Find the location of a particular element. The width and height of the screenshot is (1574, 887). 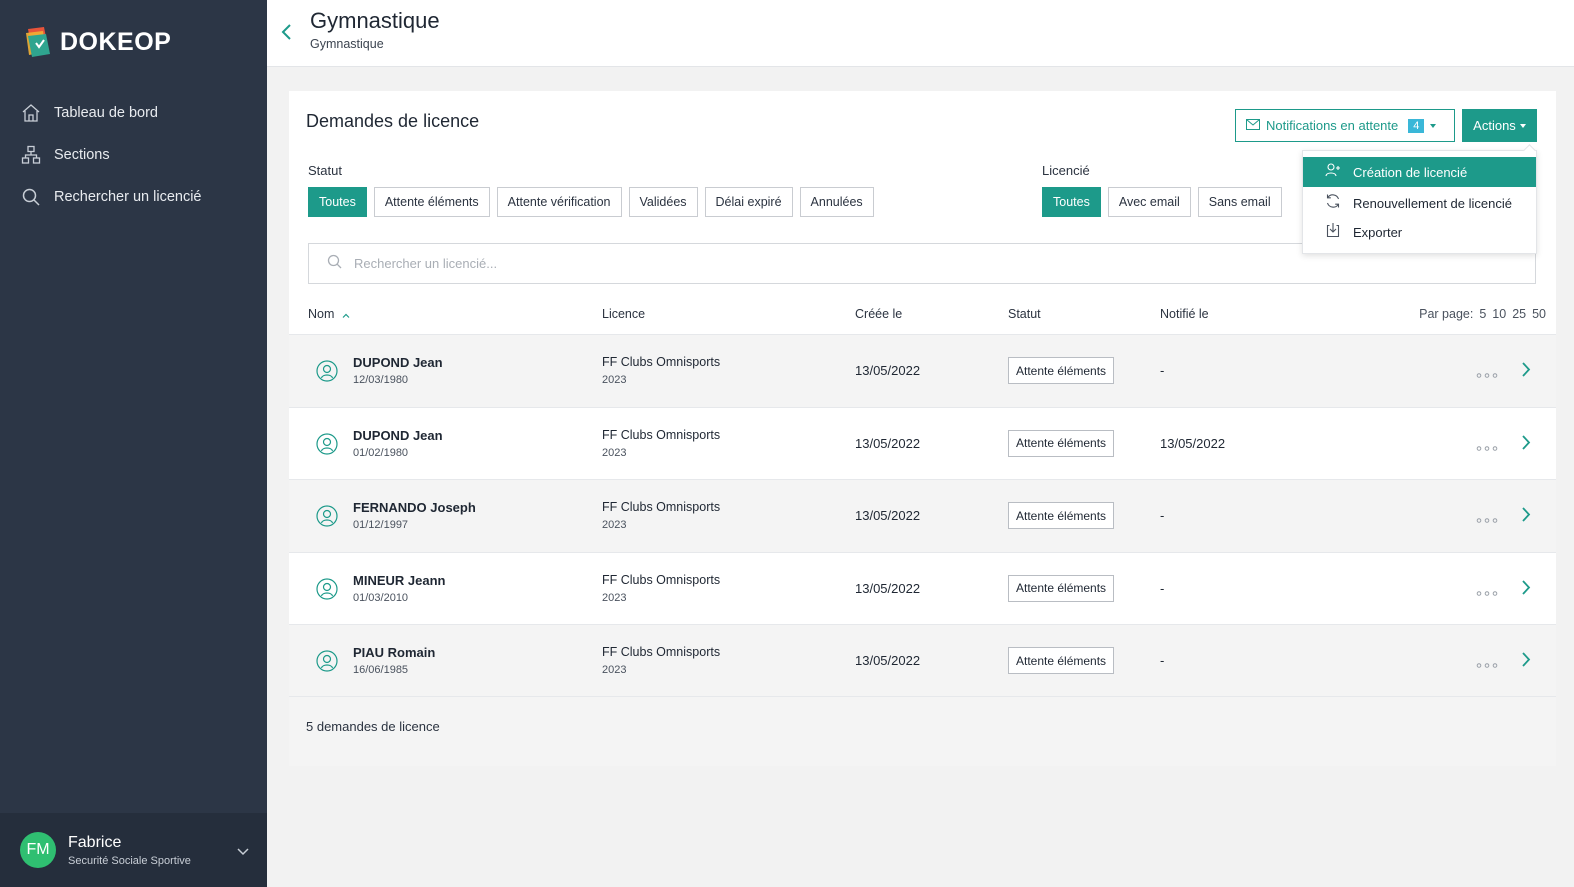

brand-logo: DOKEOP is located at coordinates (97, 42).